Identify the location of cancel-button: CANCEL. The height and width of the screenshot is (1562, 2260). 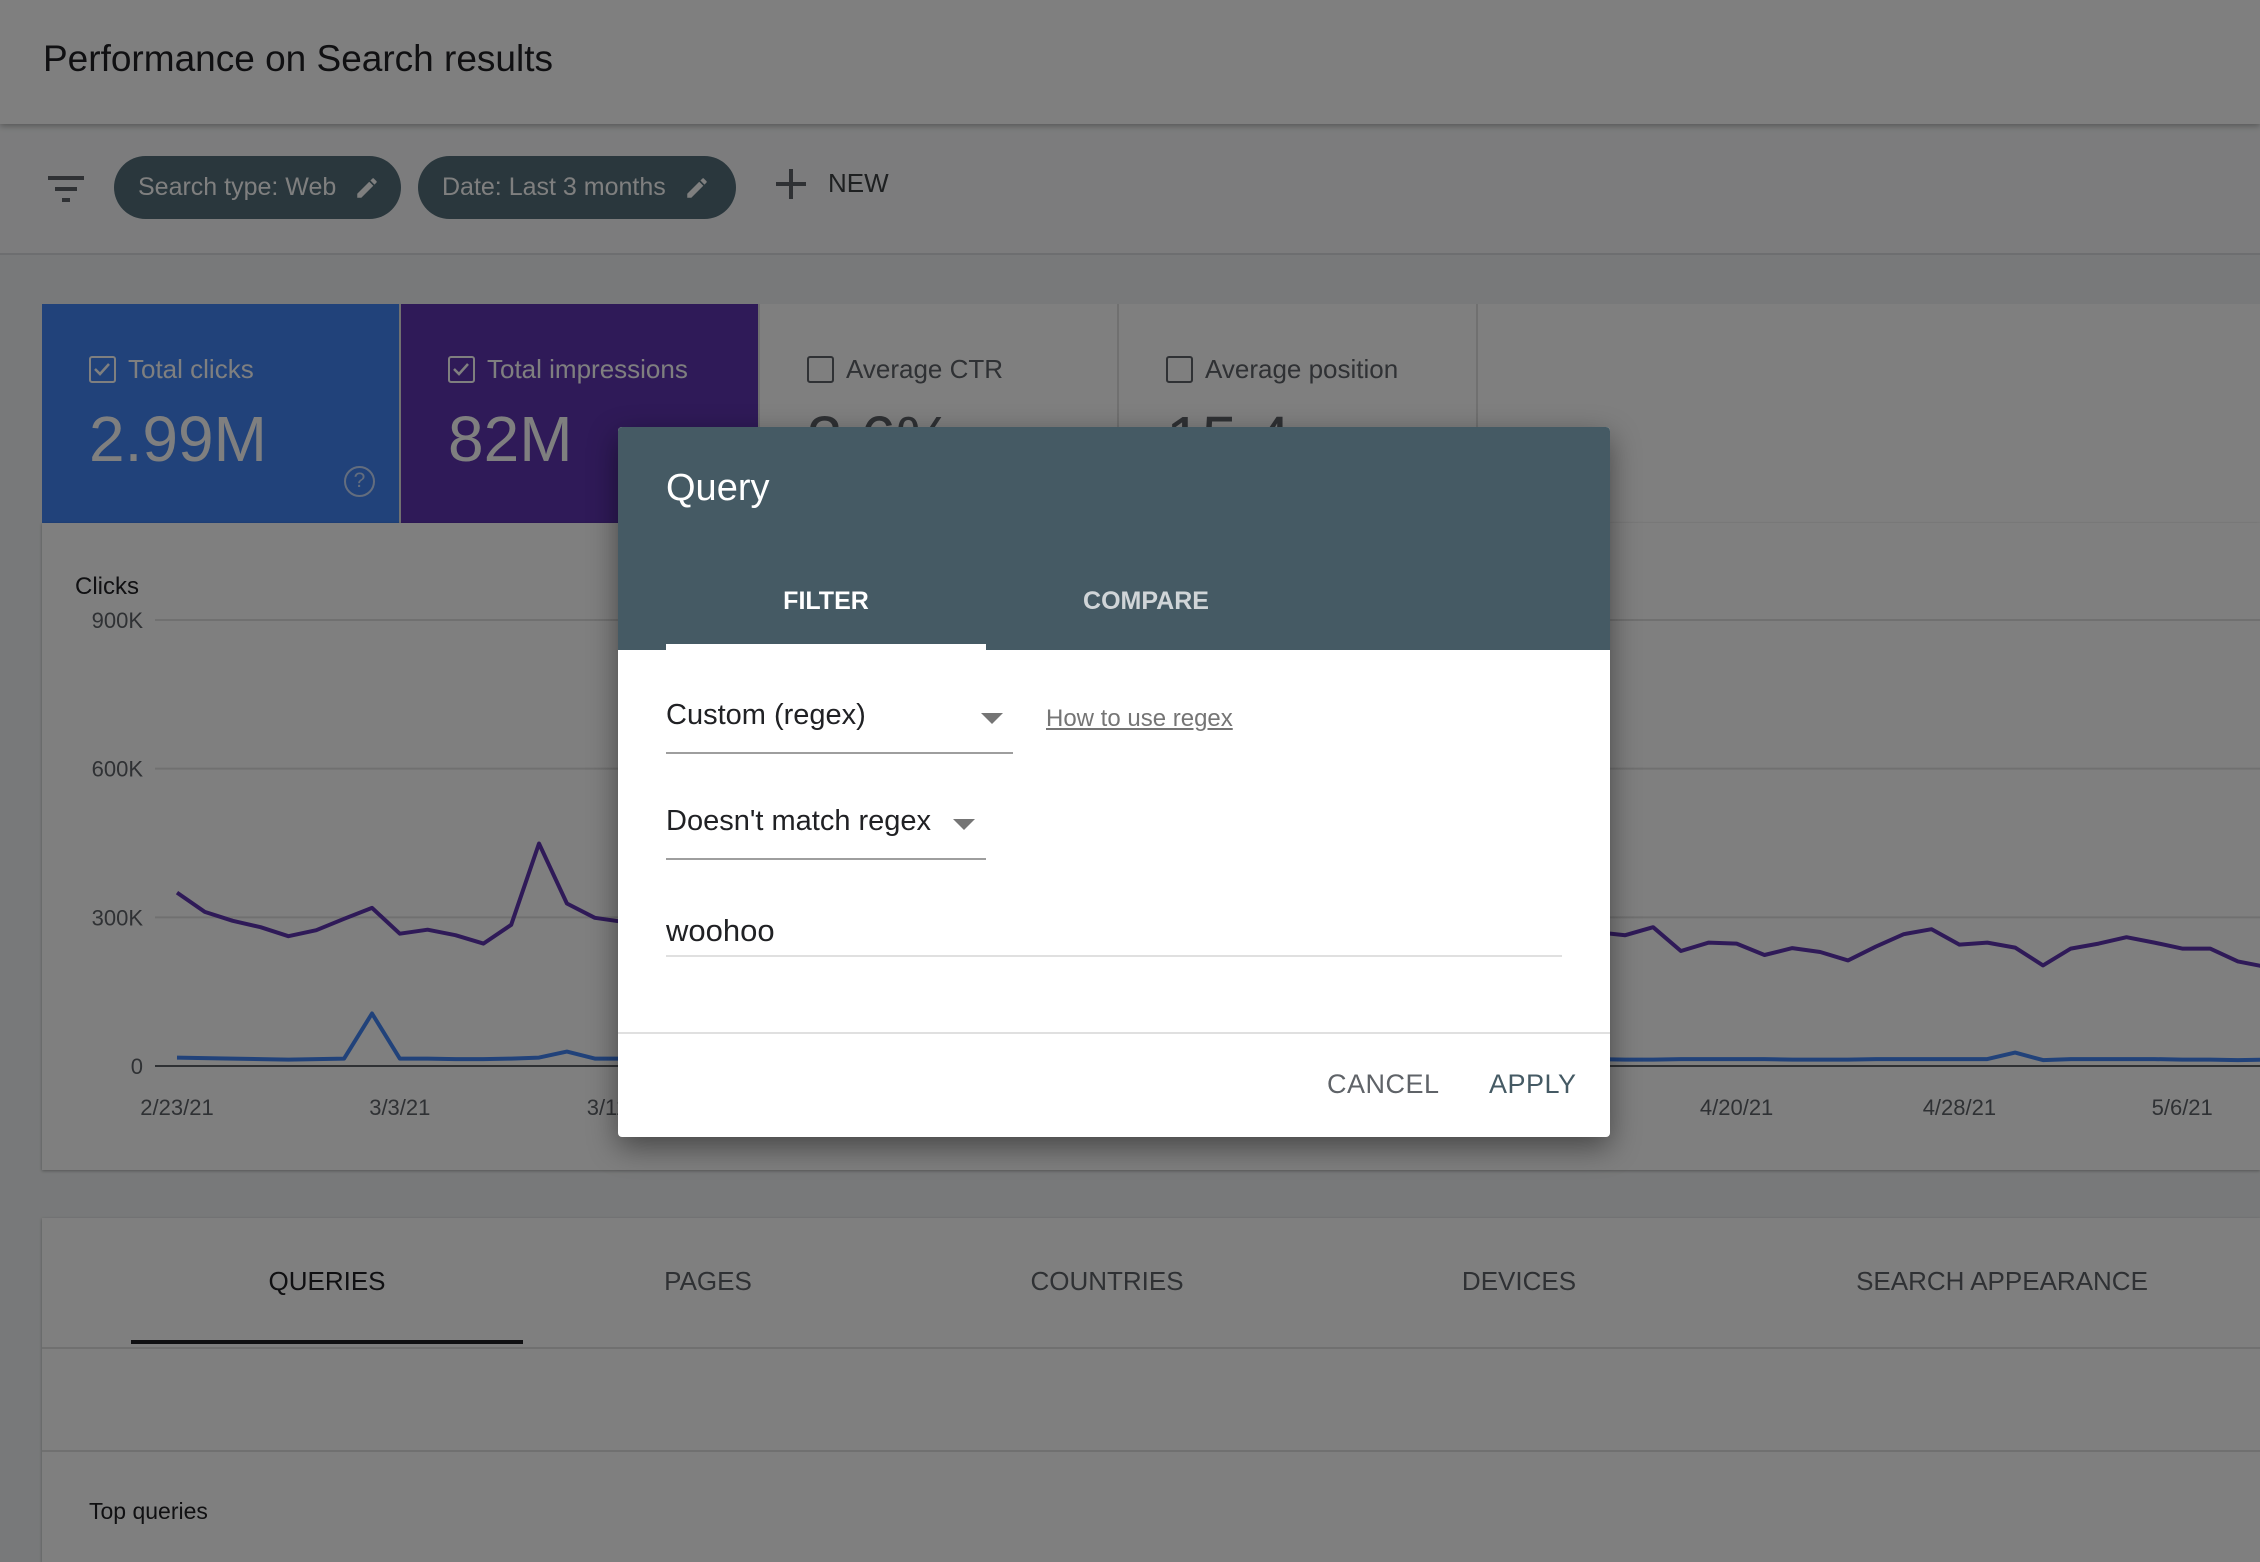
(1383, 1084).